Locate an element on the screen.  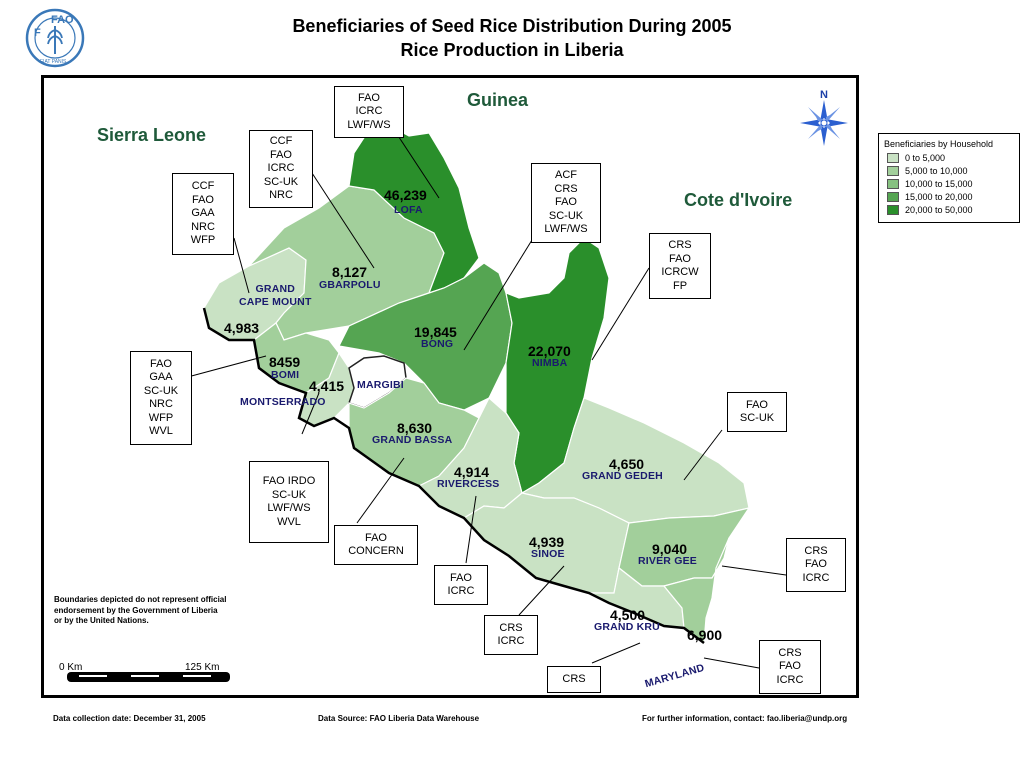
agency-box-montserrado: FAO IRDO SC-UK LWF/WS WVL is located at coordinates (289, 502).